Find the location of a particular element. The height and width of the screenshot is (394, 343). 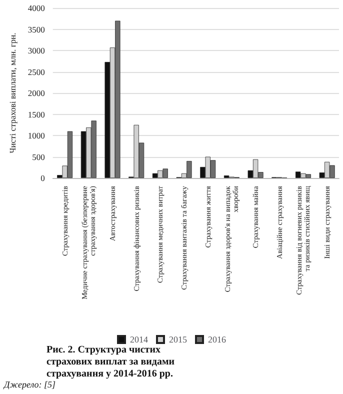

text: Рис. 2. Структура чистих страхових виплат за видами страхування у 2014-2016 рр. is located at coordinates (112, 362).